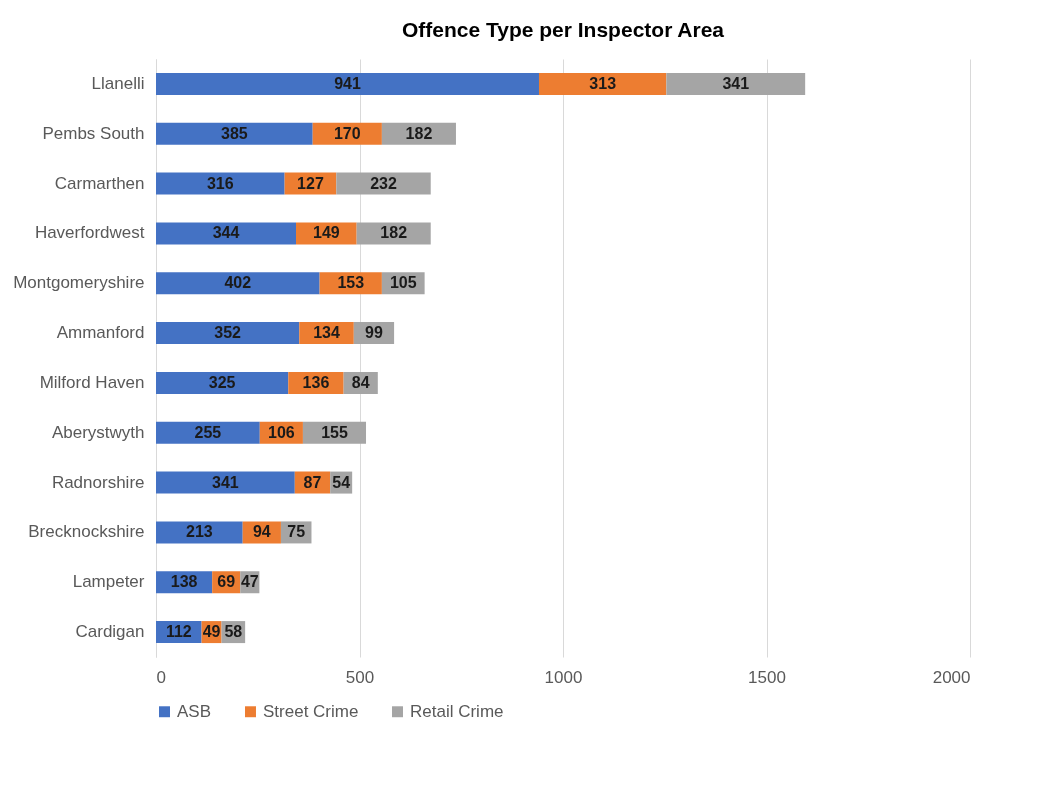 The image size is (1050, 796). Describe the element at coordinates (374, 333) in the screenshot. I see `data-label: 99` at that location.